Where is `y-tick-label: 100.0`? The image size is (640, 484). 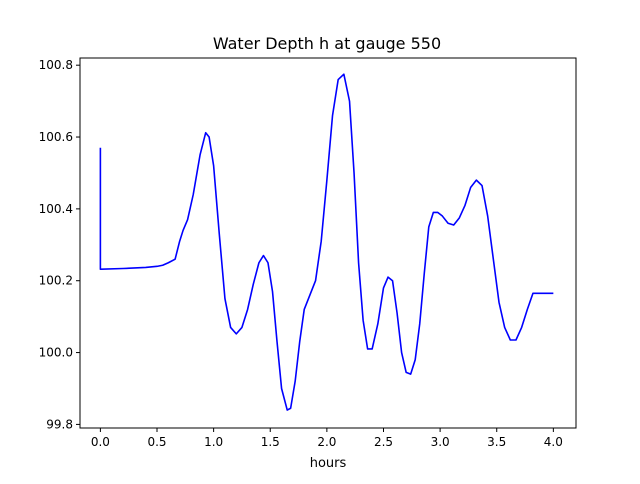 y-tick-label: 100.0 is located at coordinates (56, 353).